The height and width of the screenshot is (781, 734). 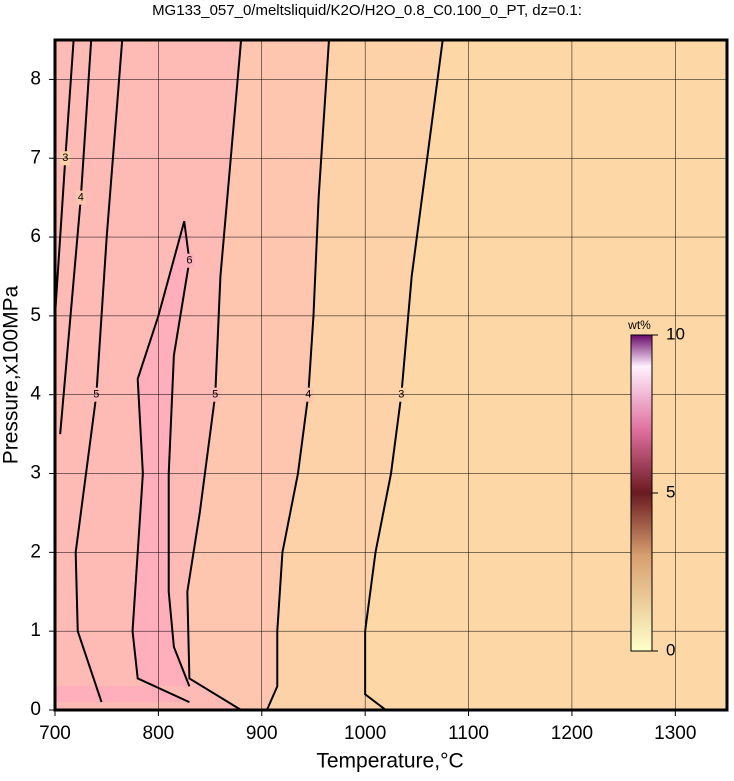 I want to click on colorbar-tick-label: 0, so click(x=670, y=649).